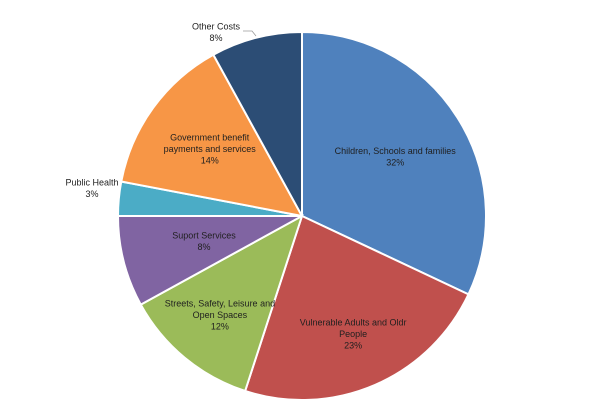 The image size is (602, 414). Describe the element at coordinates (396, 157) in the screenshot. I see `slice-label-children-schools-and-families: Children, Schools and families 32%` at that location.